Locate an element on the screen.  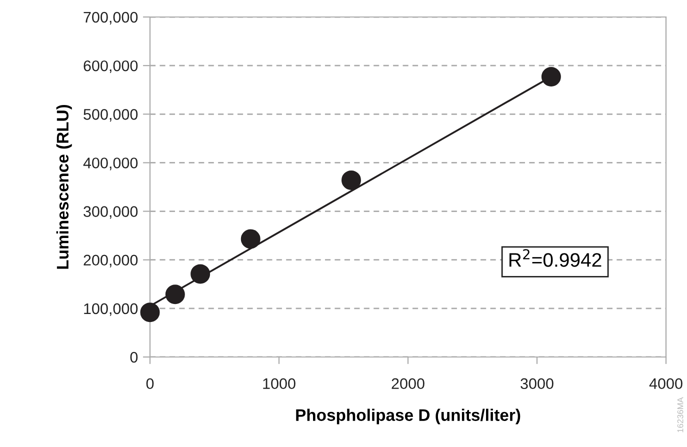
y-tick-label: 600,000 is located at coordinates (111, 67).